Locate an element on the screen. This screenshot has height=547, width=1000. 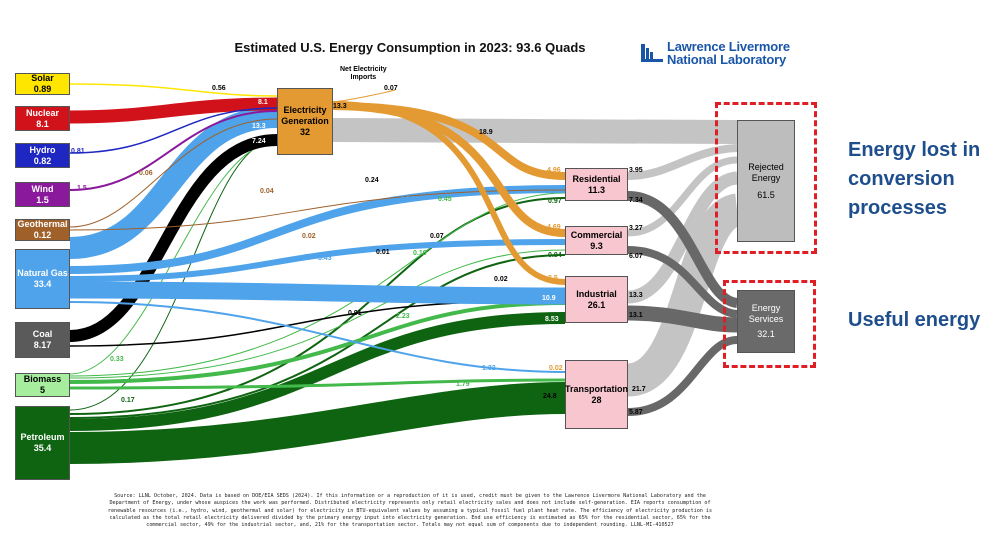
flow-petroleum-to-trans is located at coordinates (317, 423).